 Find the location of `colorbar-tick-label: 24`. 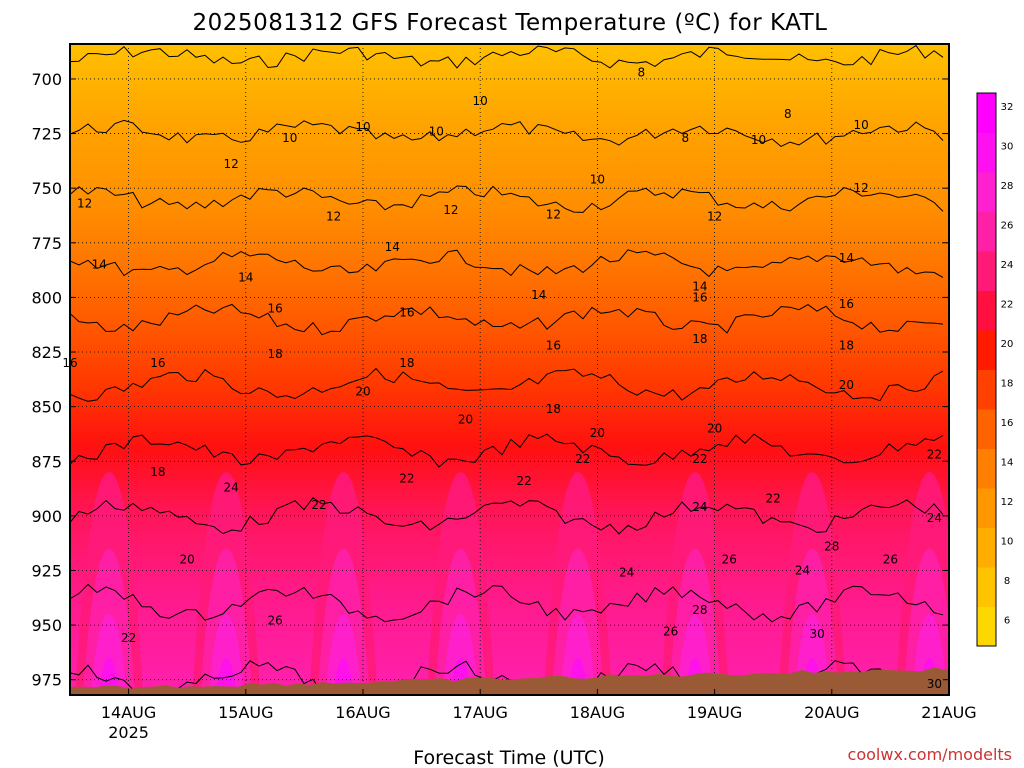

colorbar-tick-label: 24 is located at coordinates (1007, 265).